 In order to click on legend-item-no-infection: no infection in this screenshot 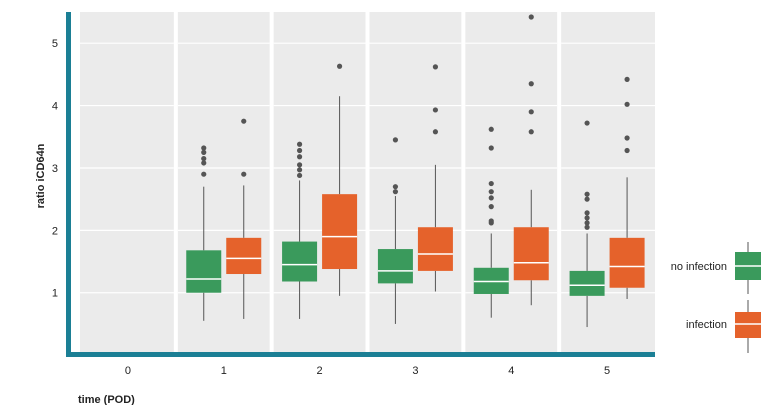, I will do `click(716, 268)`.